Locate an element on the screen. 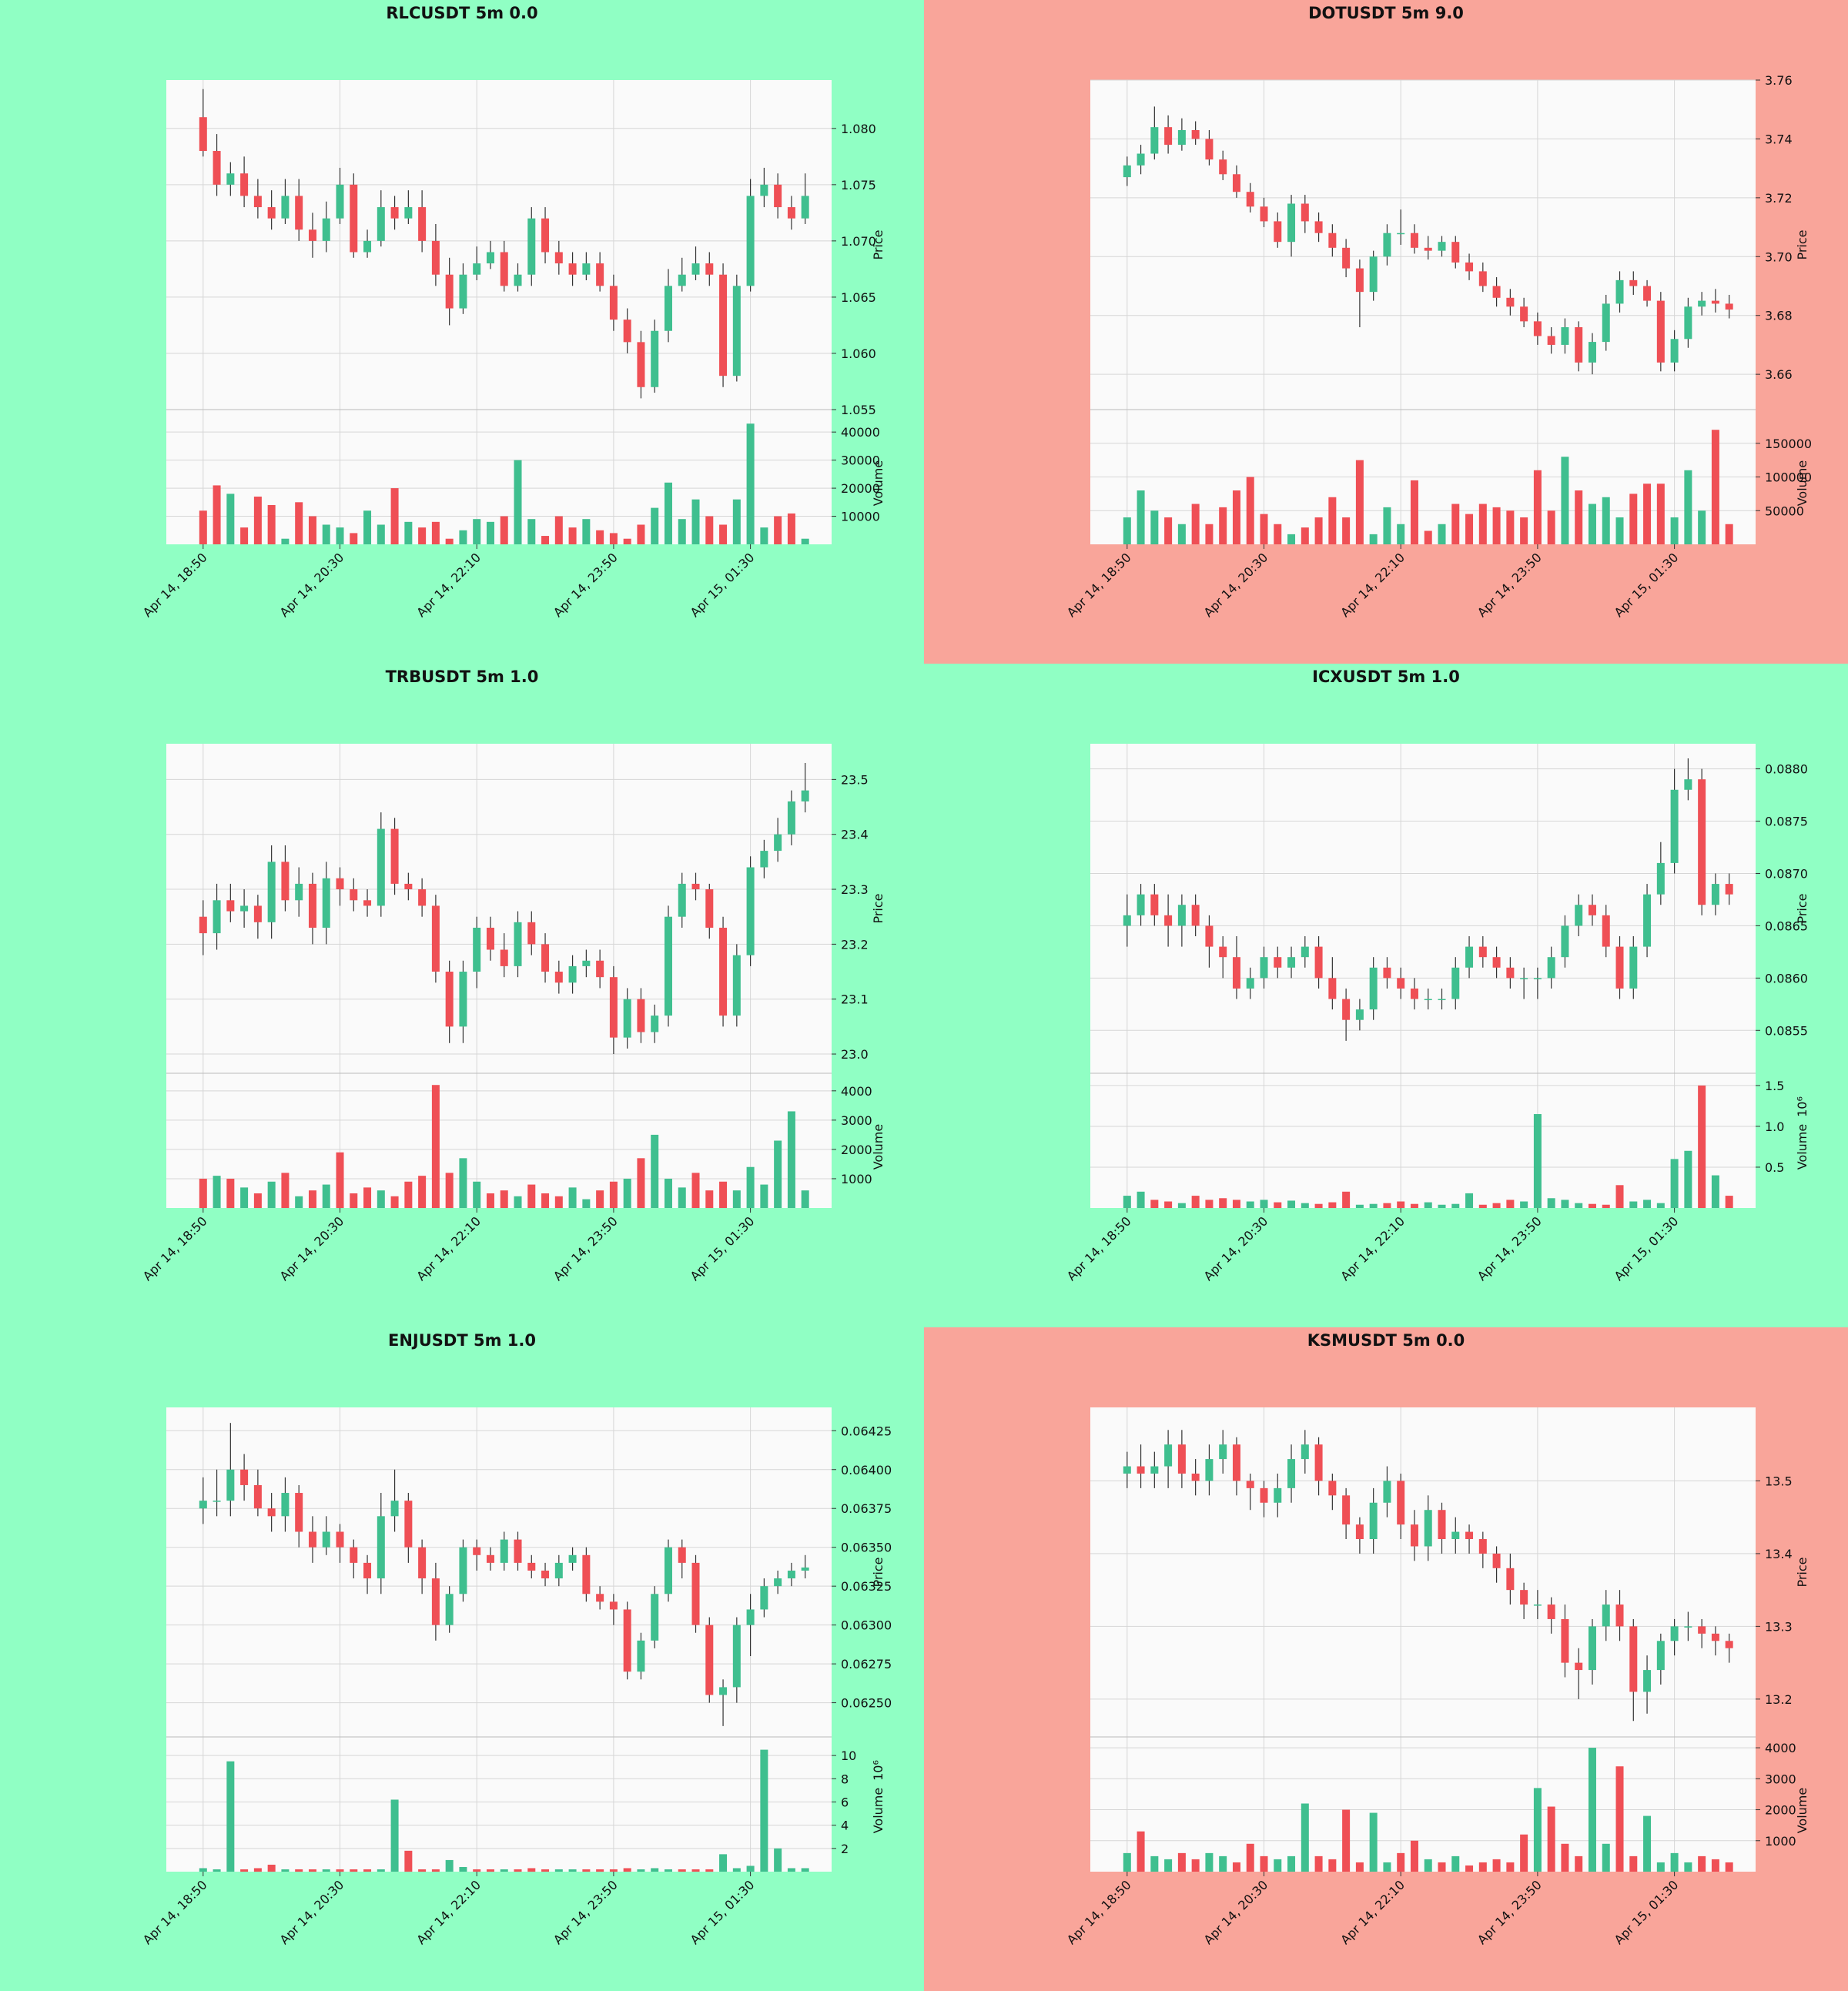 The height and width of the screenshot is (1991, 1848). y-tick-label: 0.06325 is located at coordinates (866, 1586).